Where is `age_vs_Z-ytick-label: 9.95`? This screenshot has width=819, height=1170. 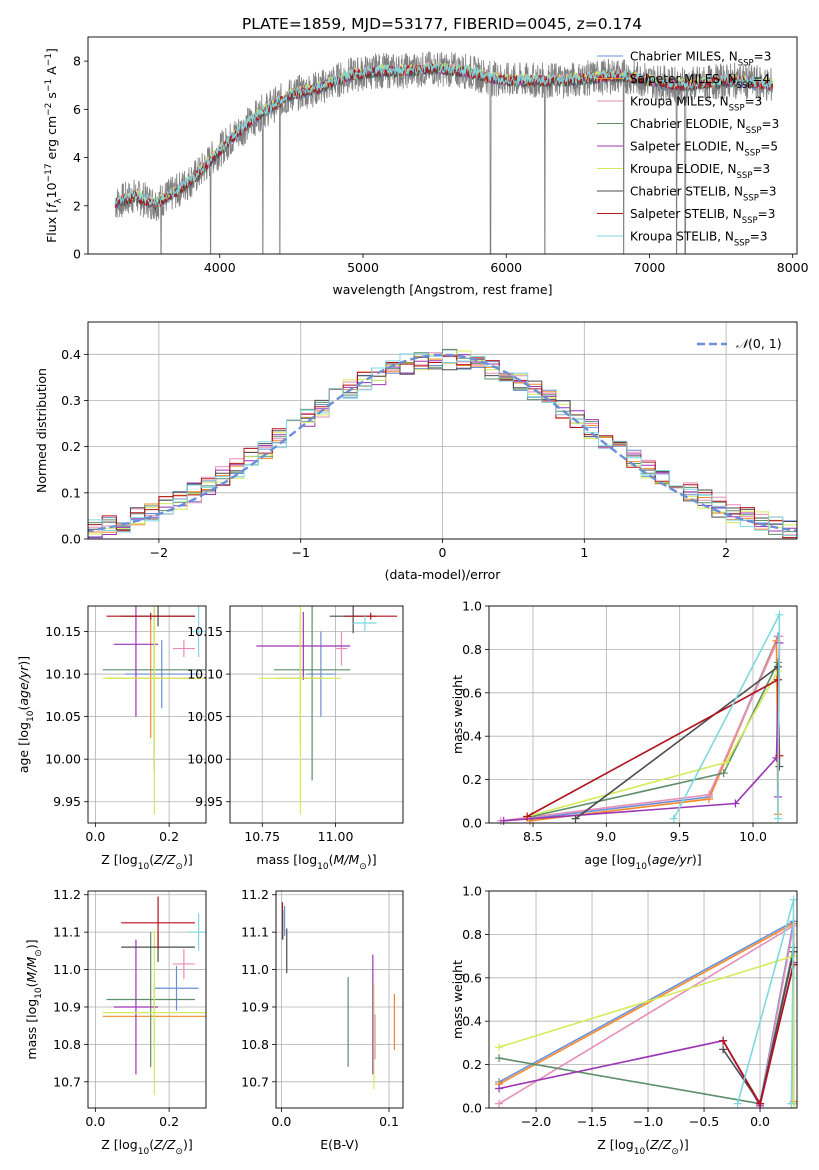 age_vs_Z-ytick-label: 9.95 is located at coordinates (67, 801).